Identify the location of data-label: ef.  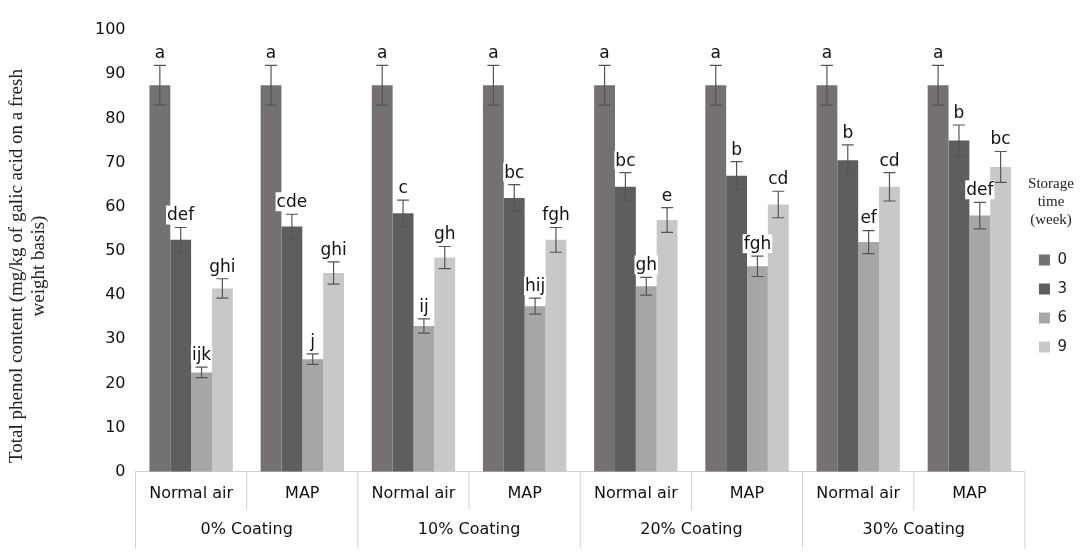
(869, 217).